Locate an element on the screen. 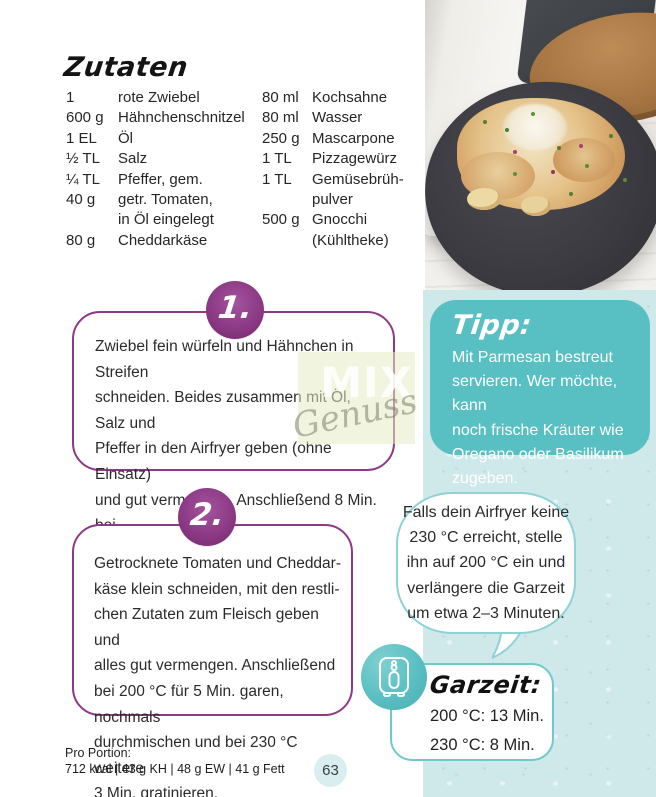 The width and height of the screenshot is (656, 797). step-2-number: 2. is located at coordinates (207, 514).